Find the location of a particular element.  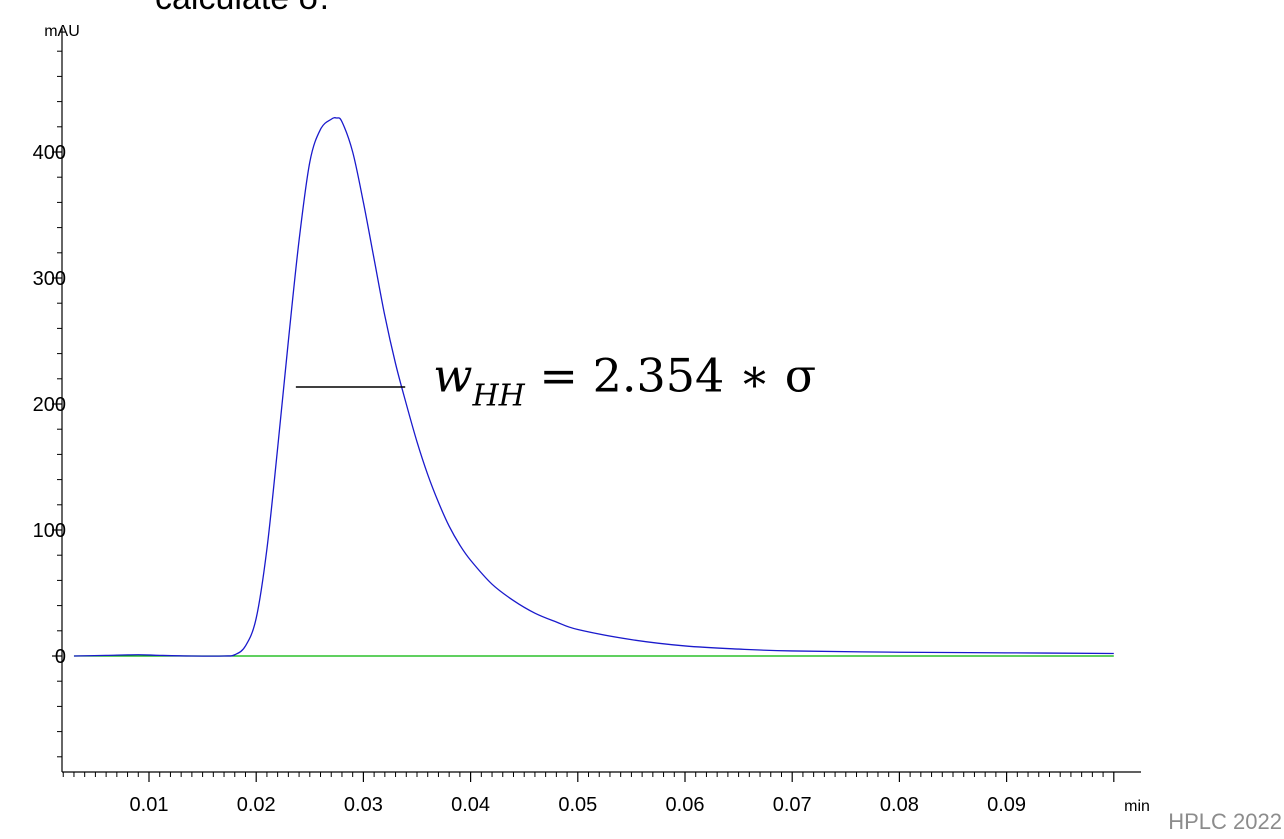

y-tick-label: 100 is located at coordinates (49, 531).